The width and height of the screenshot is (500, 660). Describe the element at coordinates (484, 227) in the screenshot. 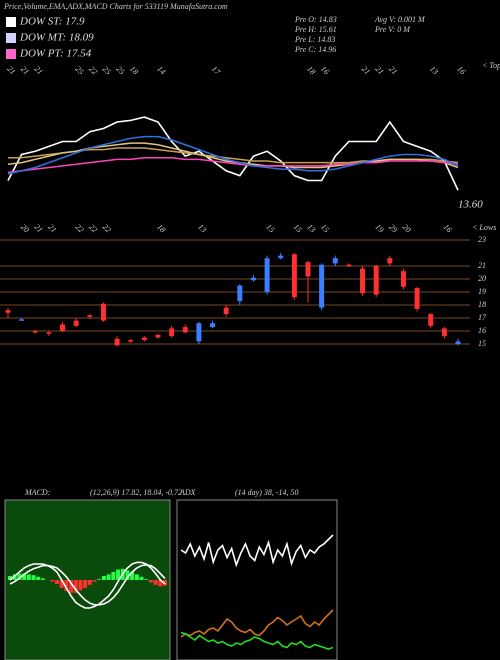

I see `right-label: < Lows` at that location.